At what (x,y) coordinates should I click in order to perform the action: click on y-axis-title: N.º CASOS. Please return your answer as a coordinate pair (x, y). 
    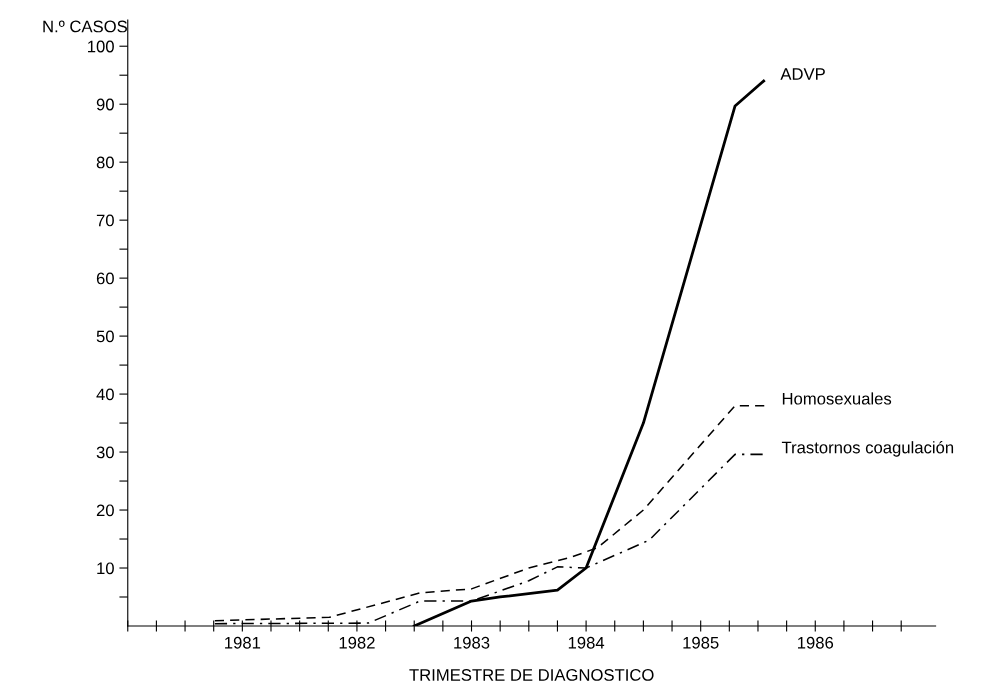
    Looking at the image, I should click on (85, 26).